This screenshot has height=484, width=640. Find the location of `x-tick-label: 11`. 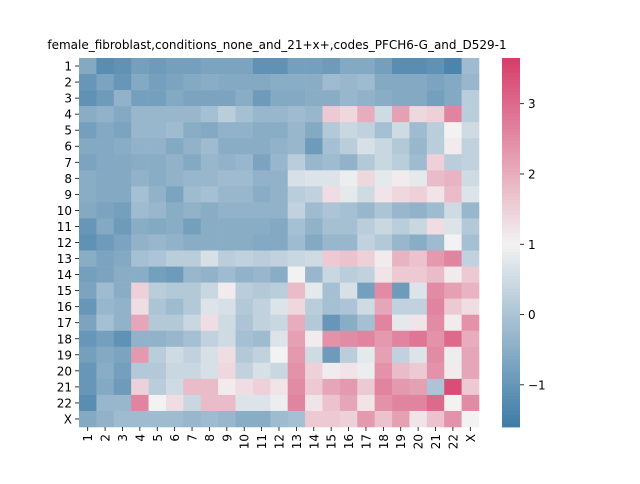

x-tick-label: 11 is located at coordinates (262, 441).